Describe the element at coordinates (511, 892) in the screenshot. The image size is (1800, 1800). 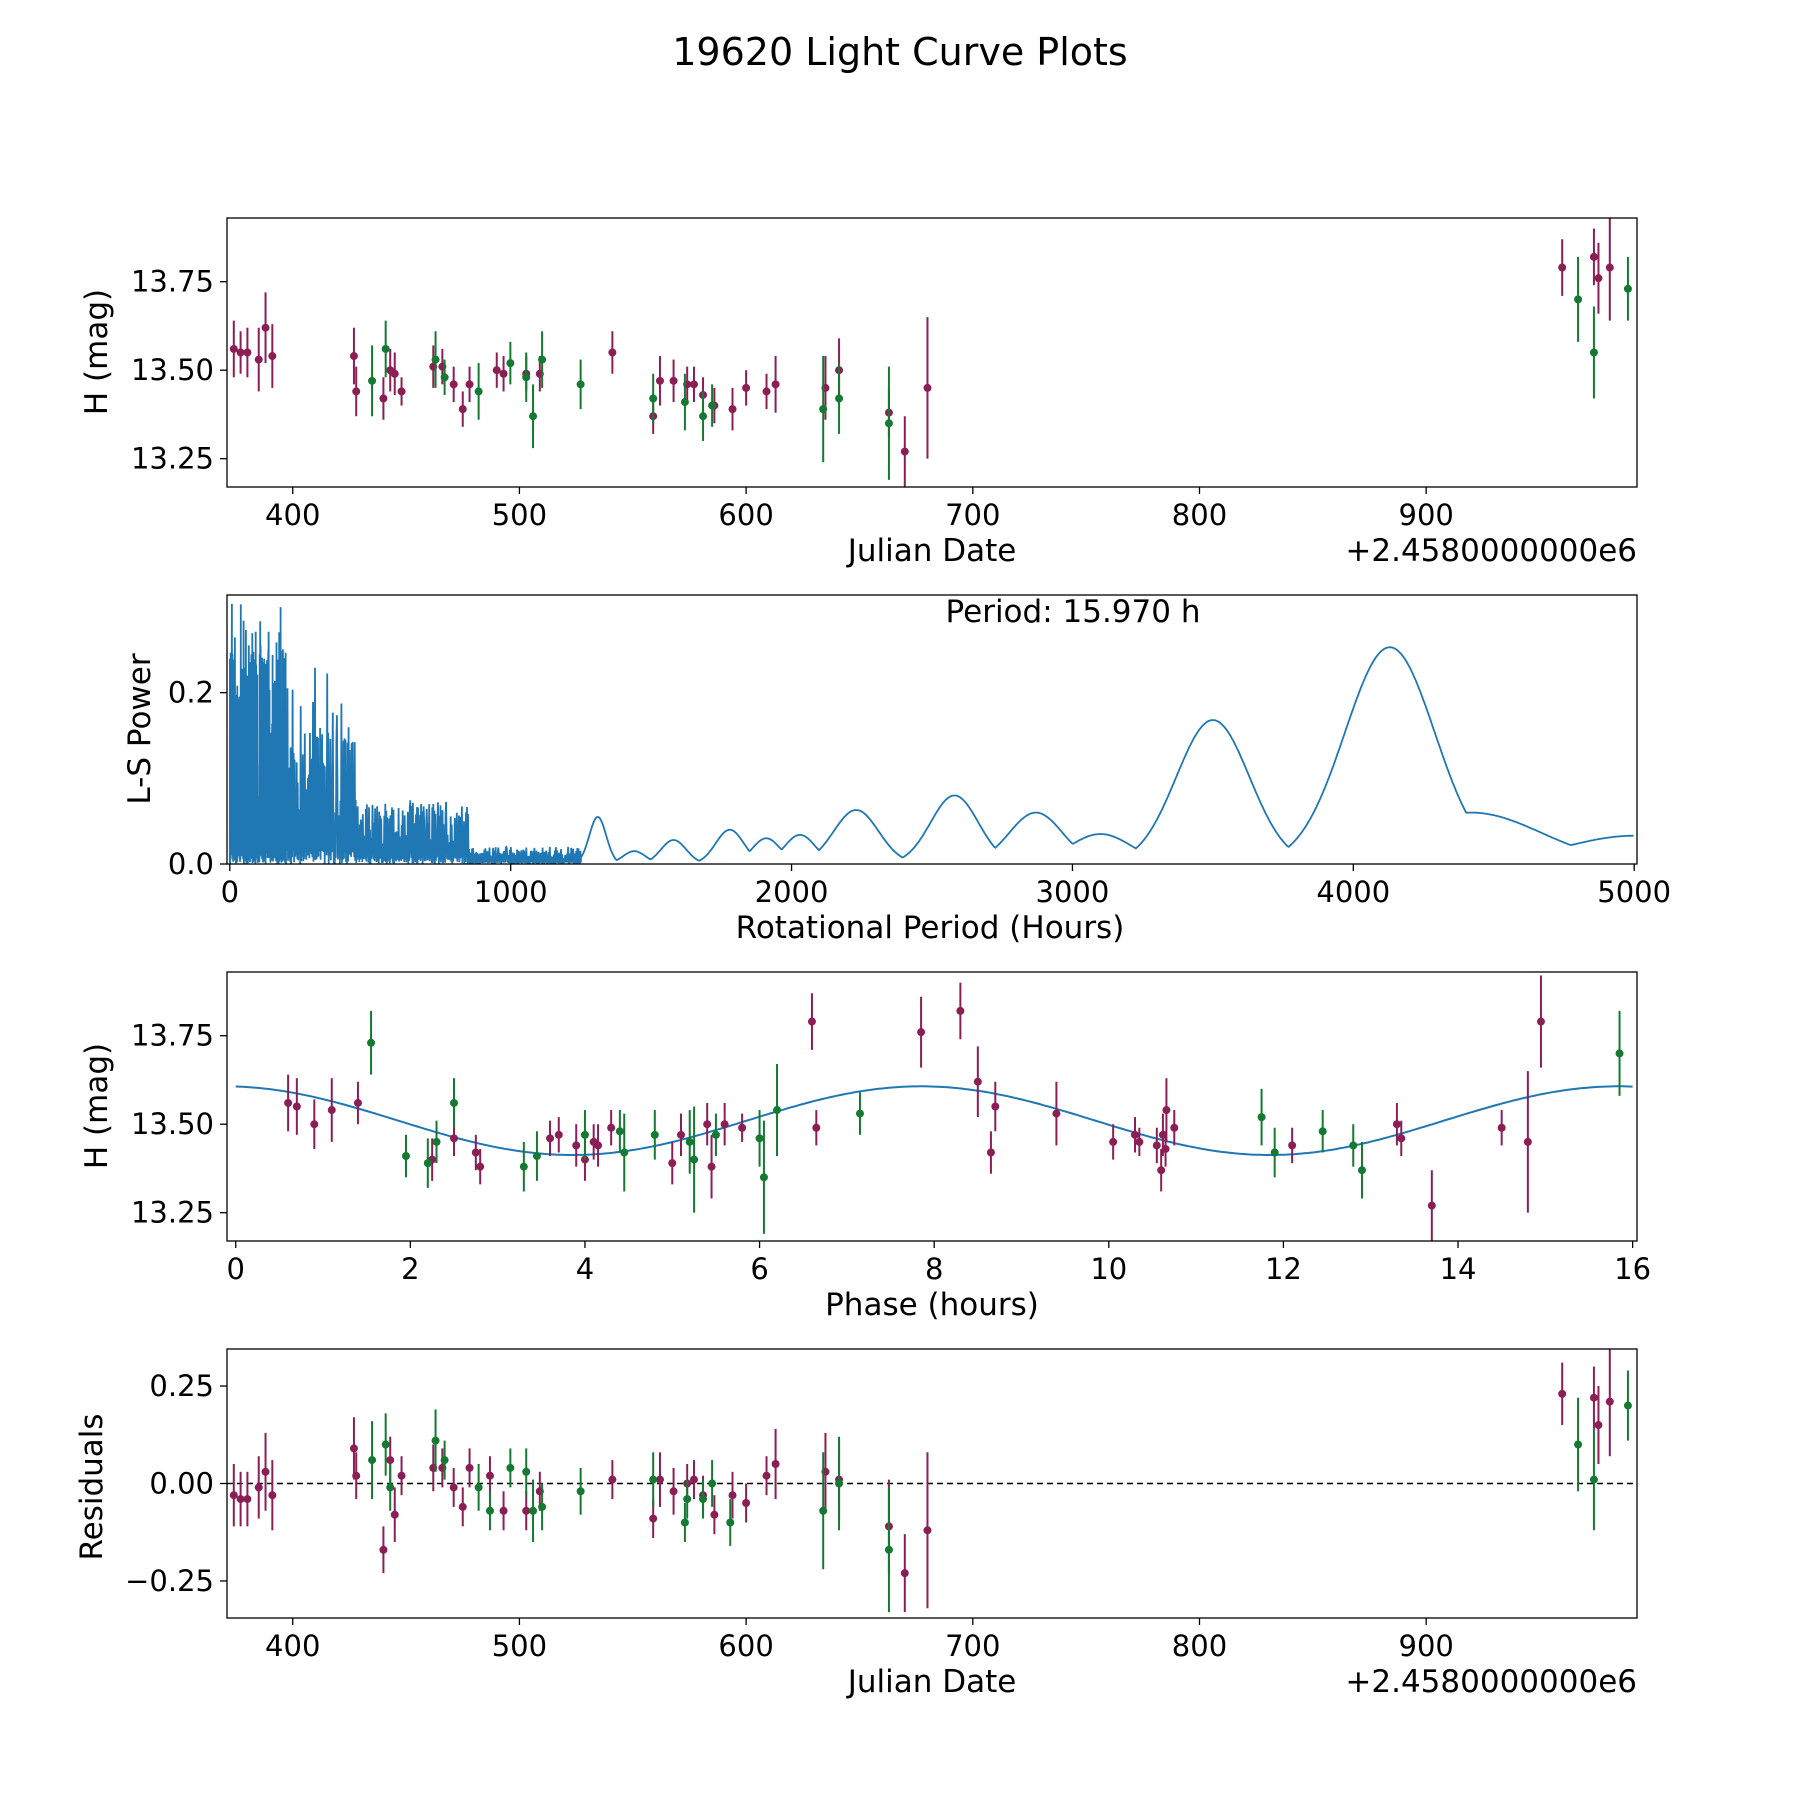
I see `periodogram-xtick-label: 1000` at that location.